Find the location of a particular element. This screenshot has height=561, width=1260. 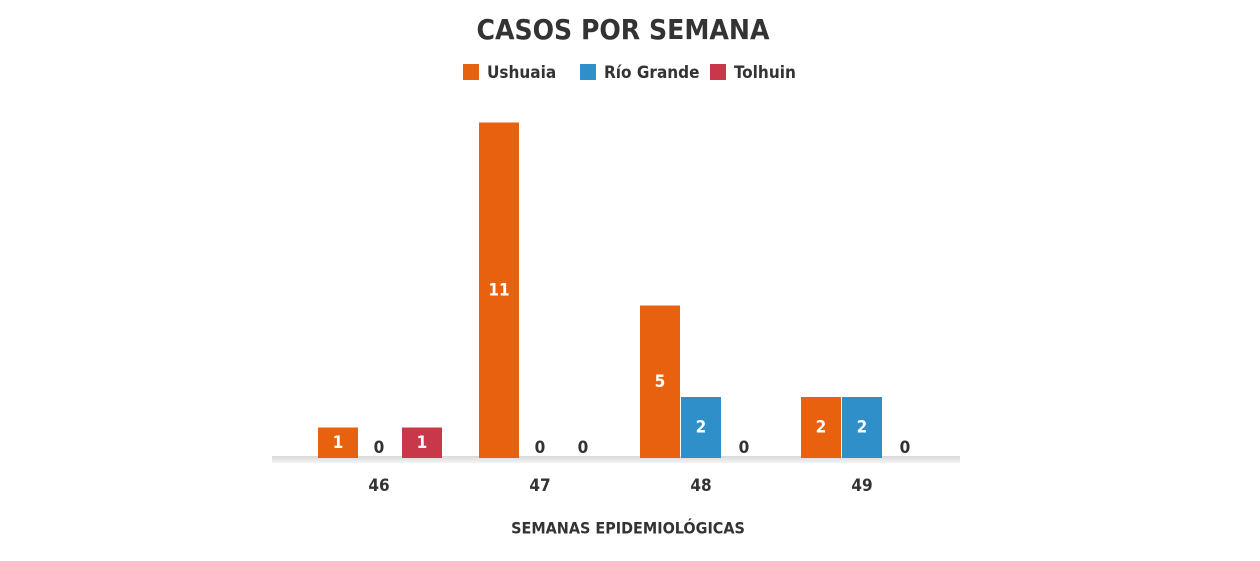

legend-label: Tolhuin is located at coordinates (765, 73).